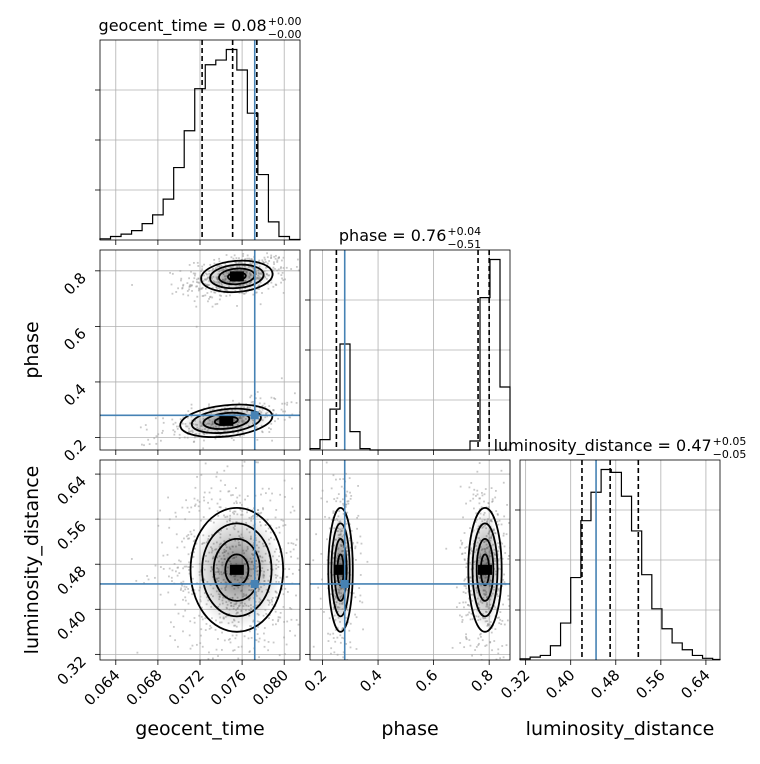  Describe the element at coordinates (482, 681) in the screenshot. I see `x-tick-label: 0.8` at that location.